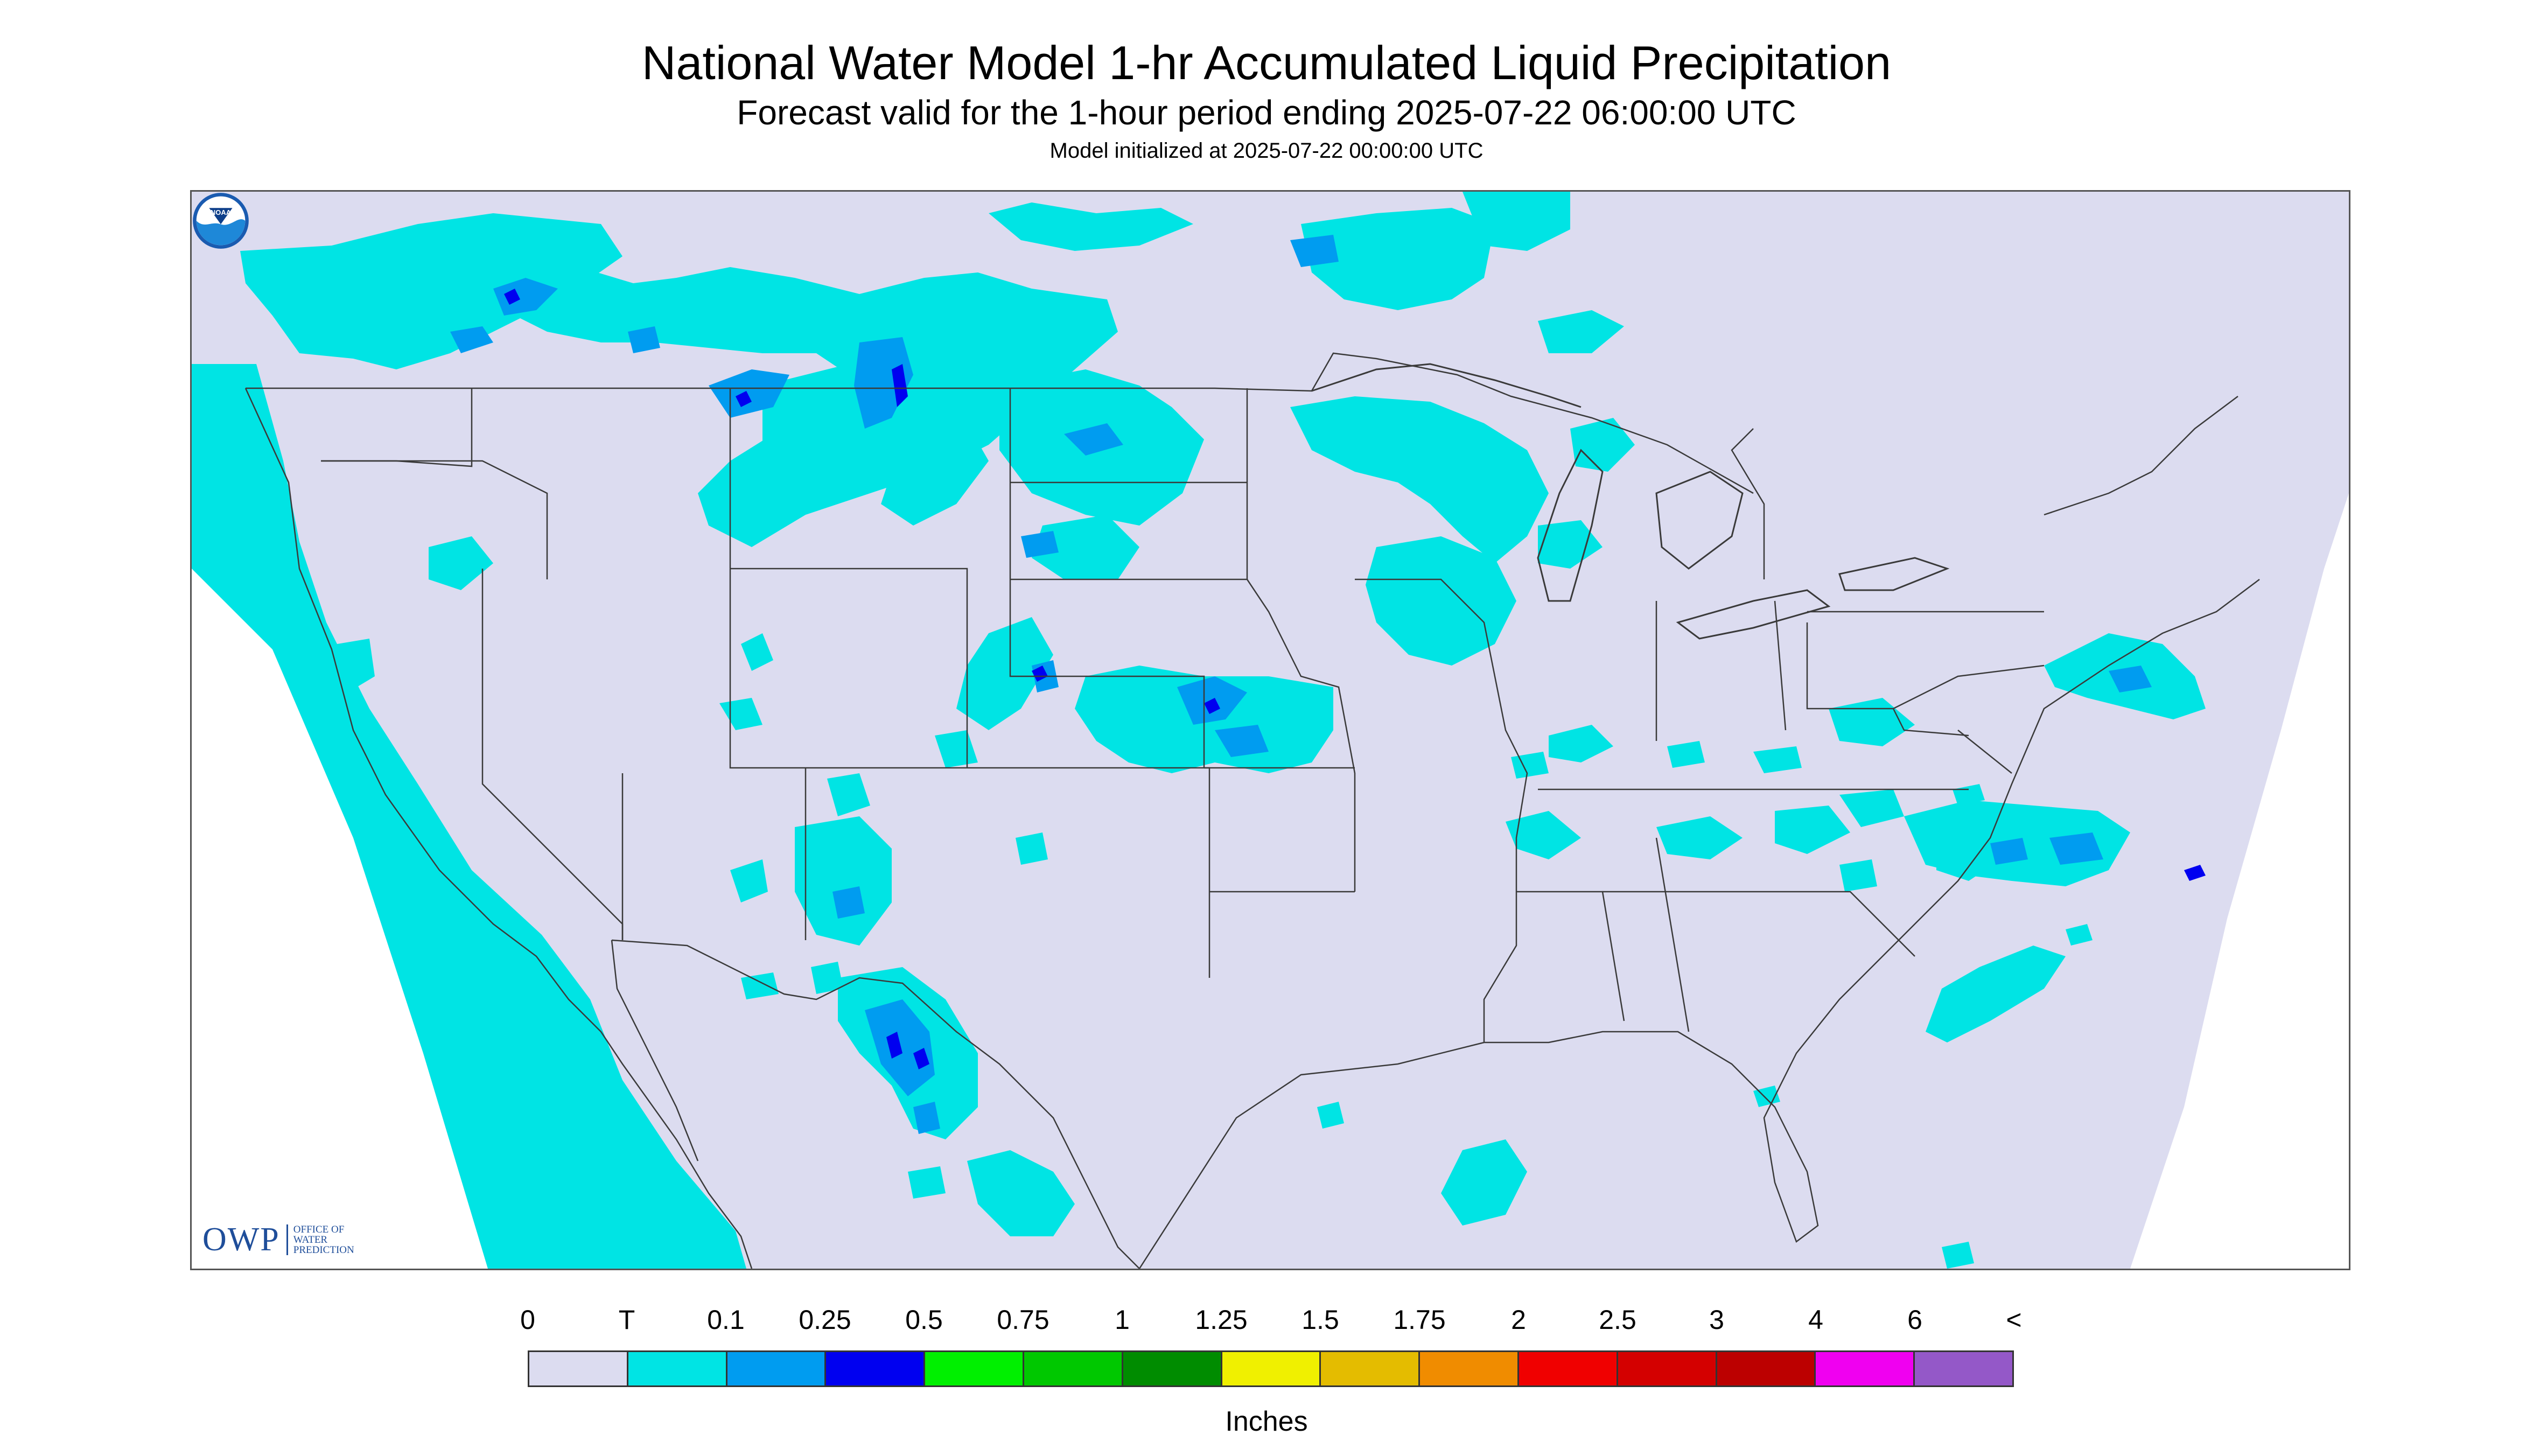  What do you see at coordinates (222, 212) in the screenshot?
I see `noaa-text: NOAA` at bounding box center [222, 212].